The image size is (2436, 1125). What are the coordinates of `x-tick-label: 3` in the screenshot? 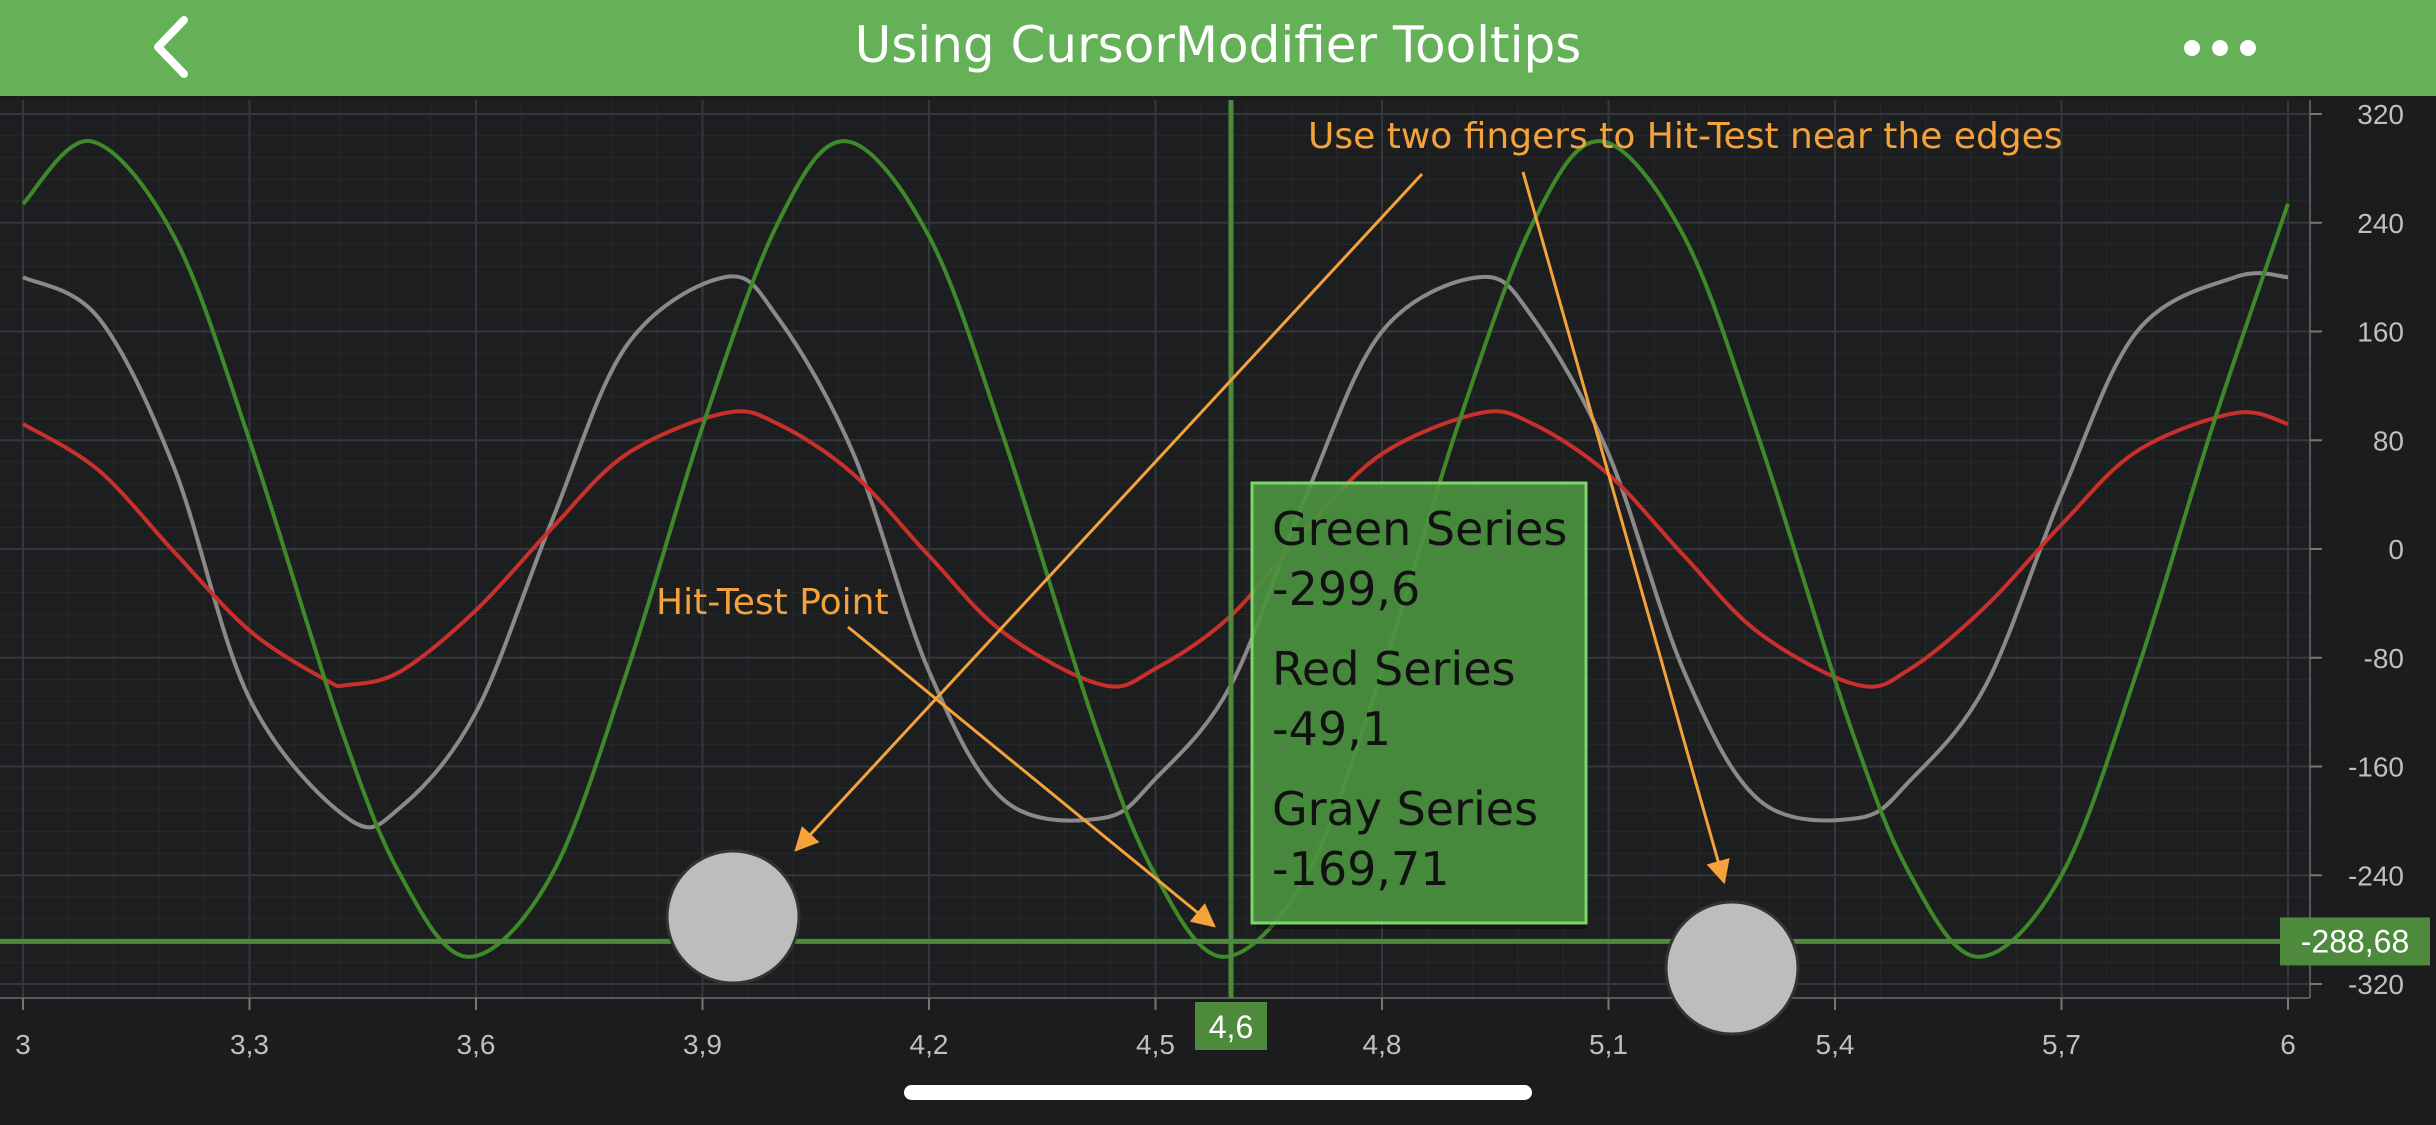 It's located at (23, 1044).